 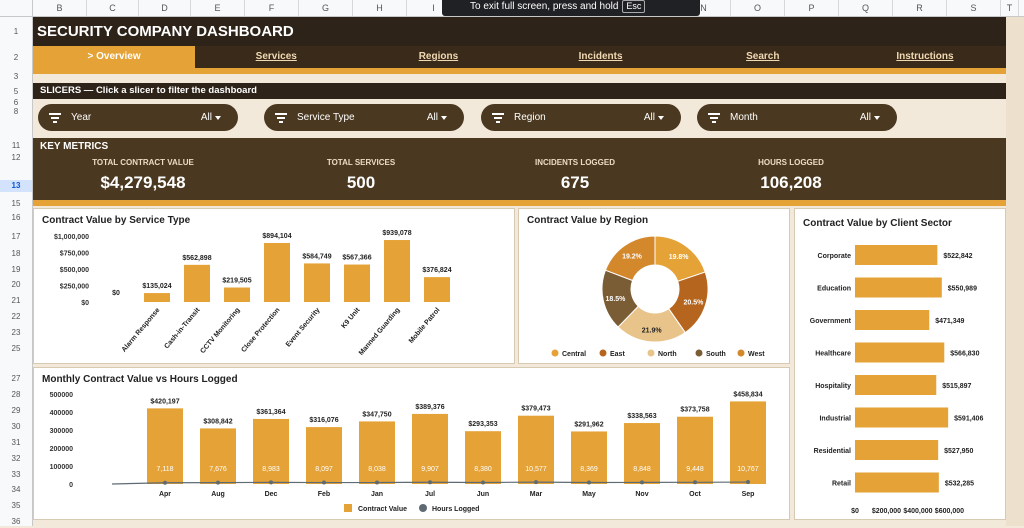 I want to click on row-header-11: 11, so click(x=16, y=145).